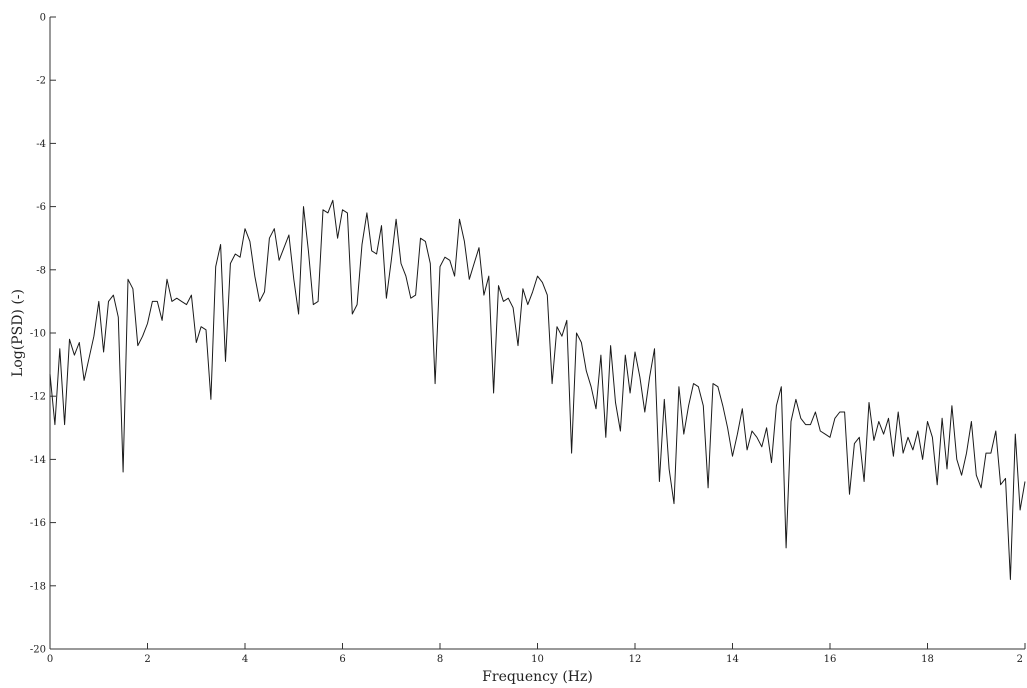 Image resolution: width=1027 pixels, height=688 pixels. I want to click on y-tick-label: -10, so click(38, 334).